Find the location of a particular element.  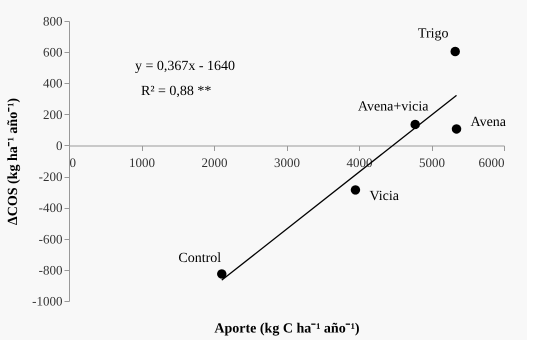

x-tick-label: 6000 is located at coordinates (491, 162).